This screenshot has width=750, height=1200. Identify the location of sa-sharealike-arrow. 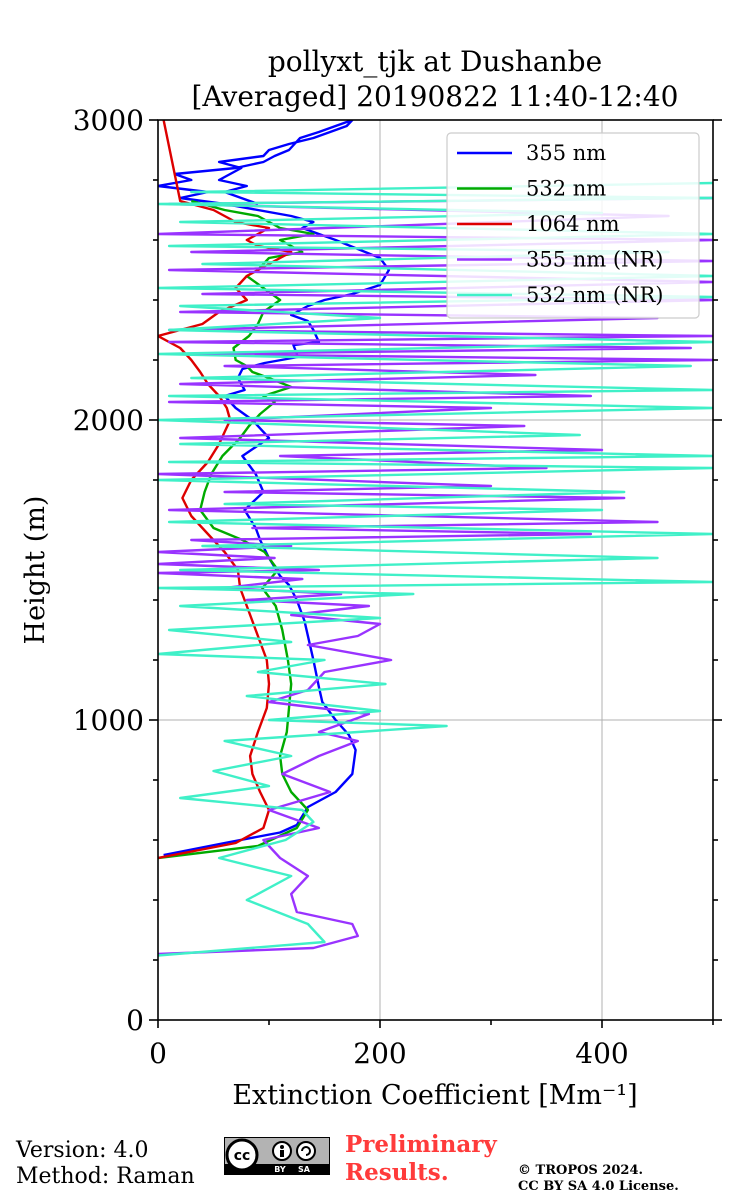
(306, 1151).